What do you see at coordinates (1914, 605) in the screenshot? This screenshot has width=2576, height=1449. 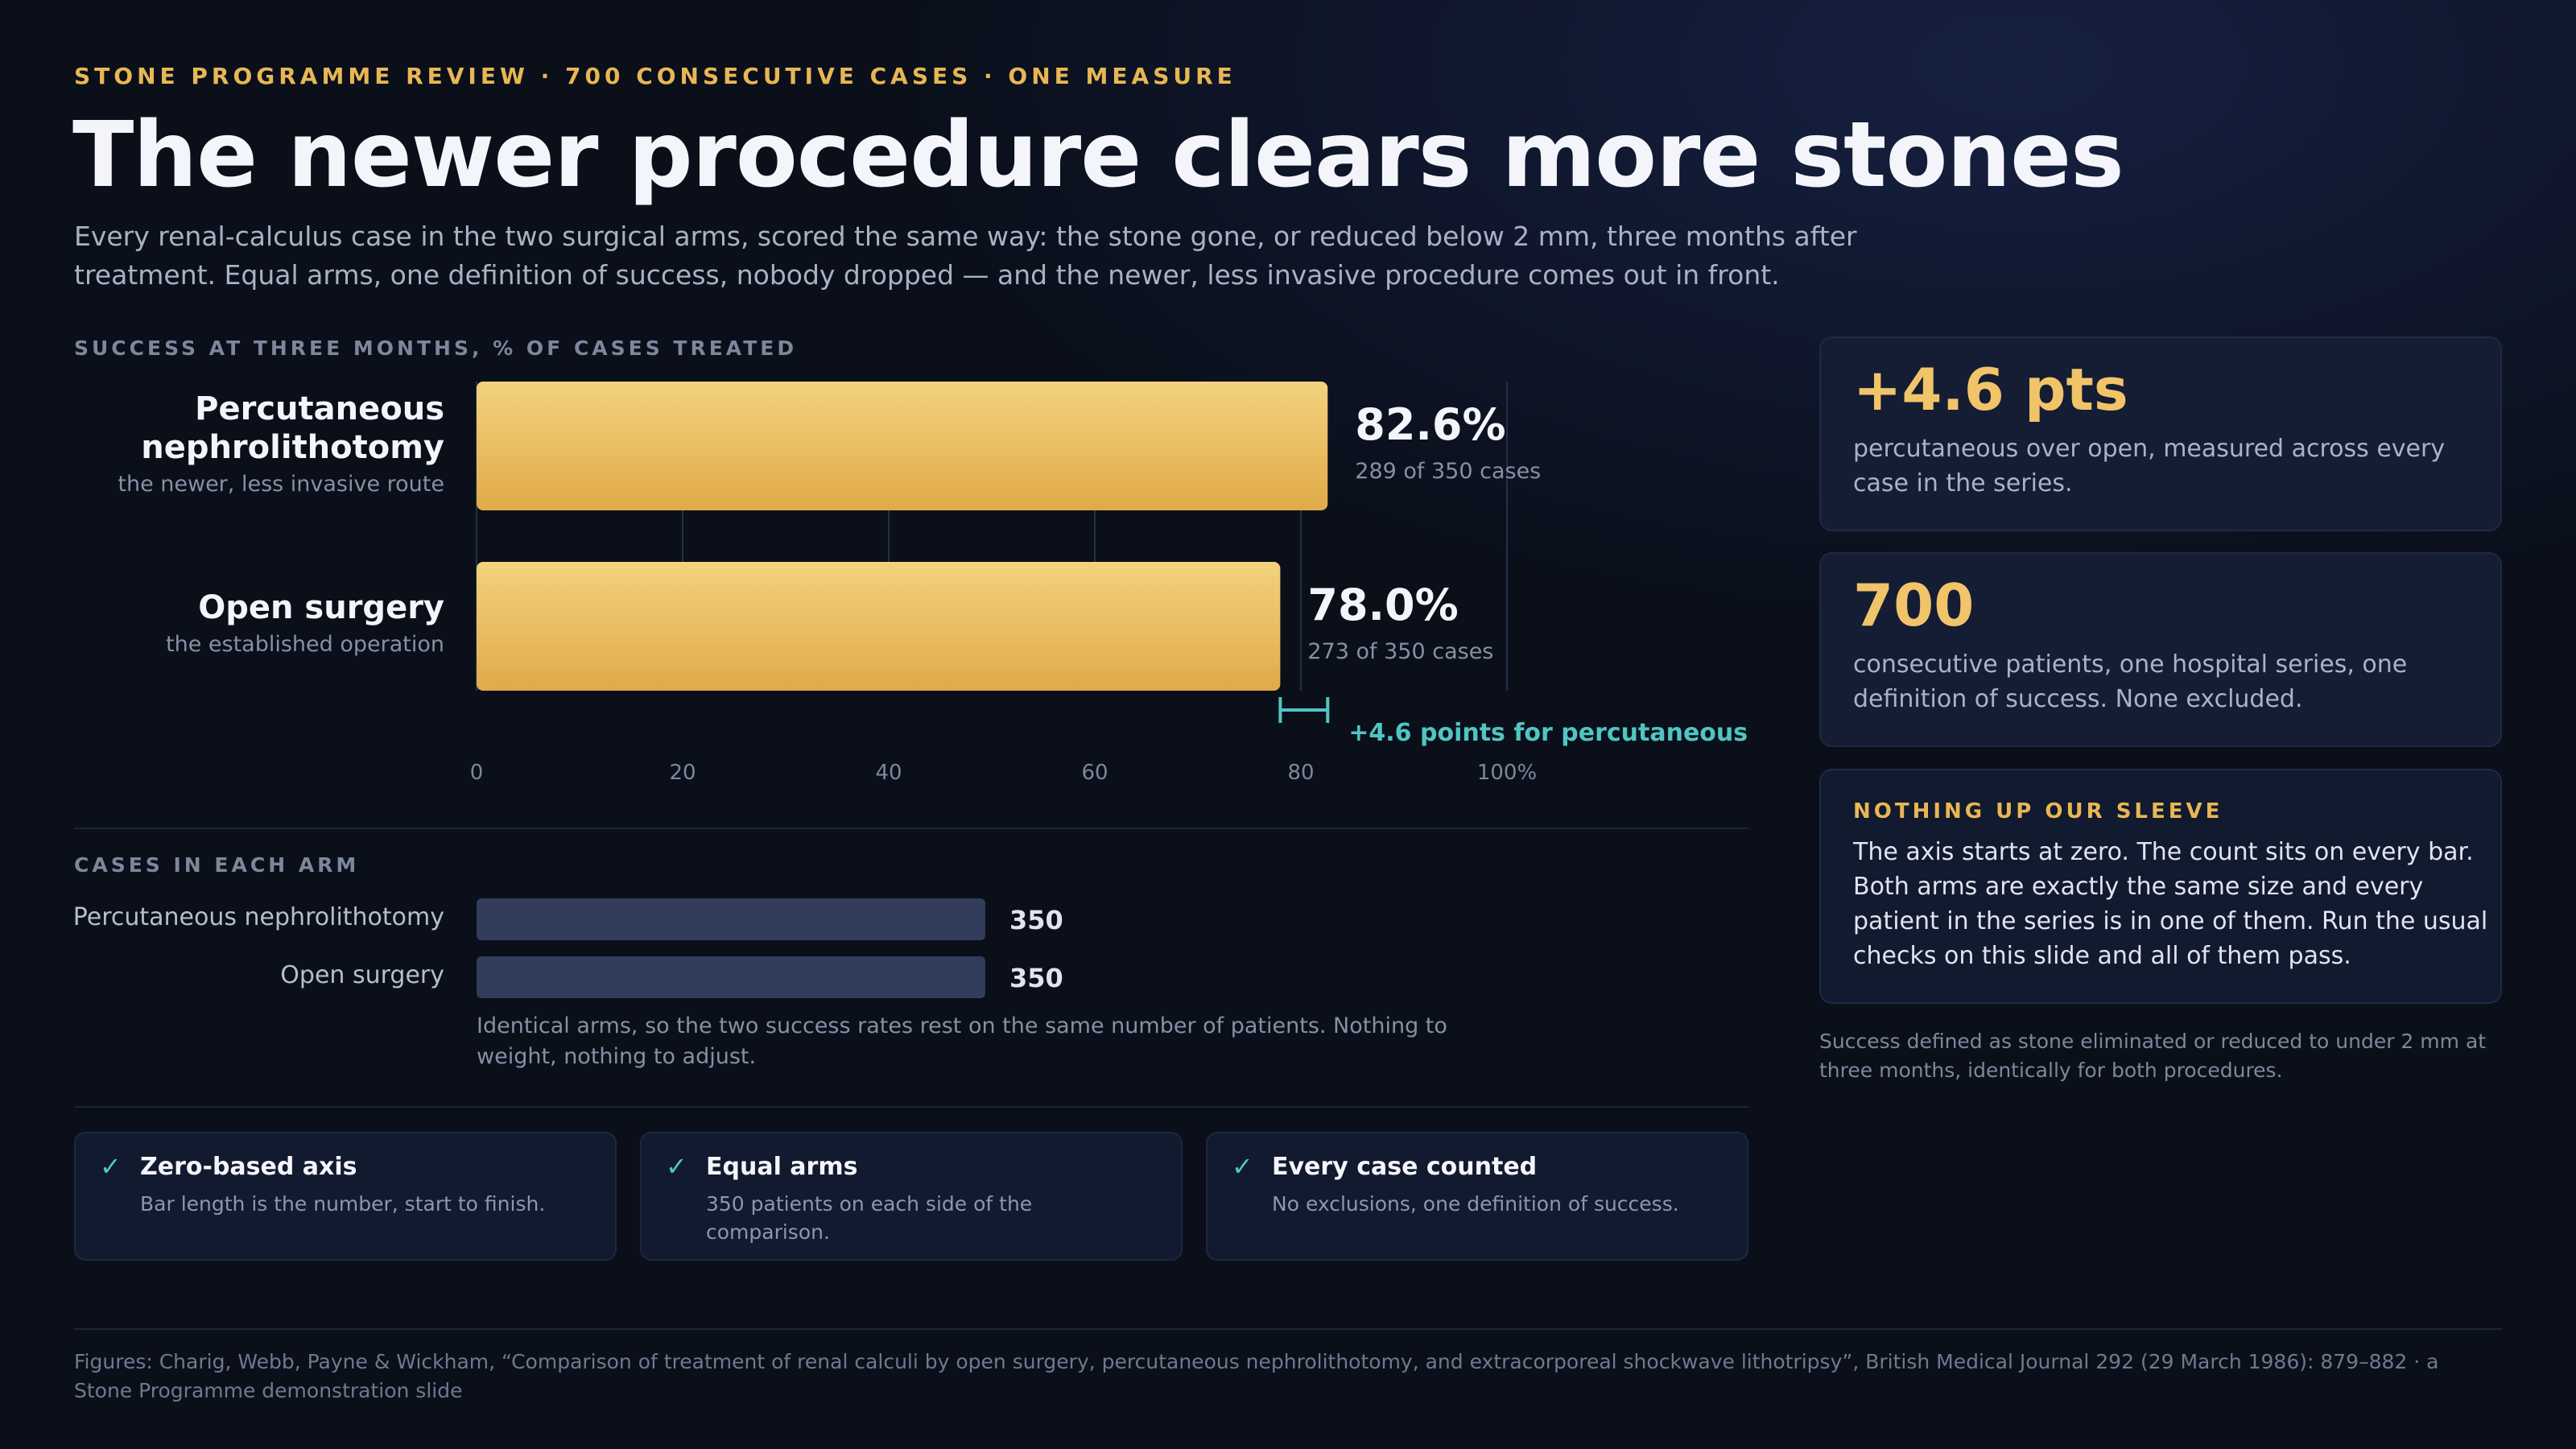 I see `stat-value: 700` at bounding box center [1914, 605].